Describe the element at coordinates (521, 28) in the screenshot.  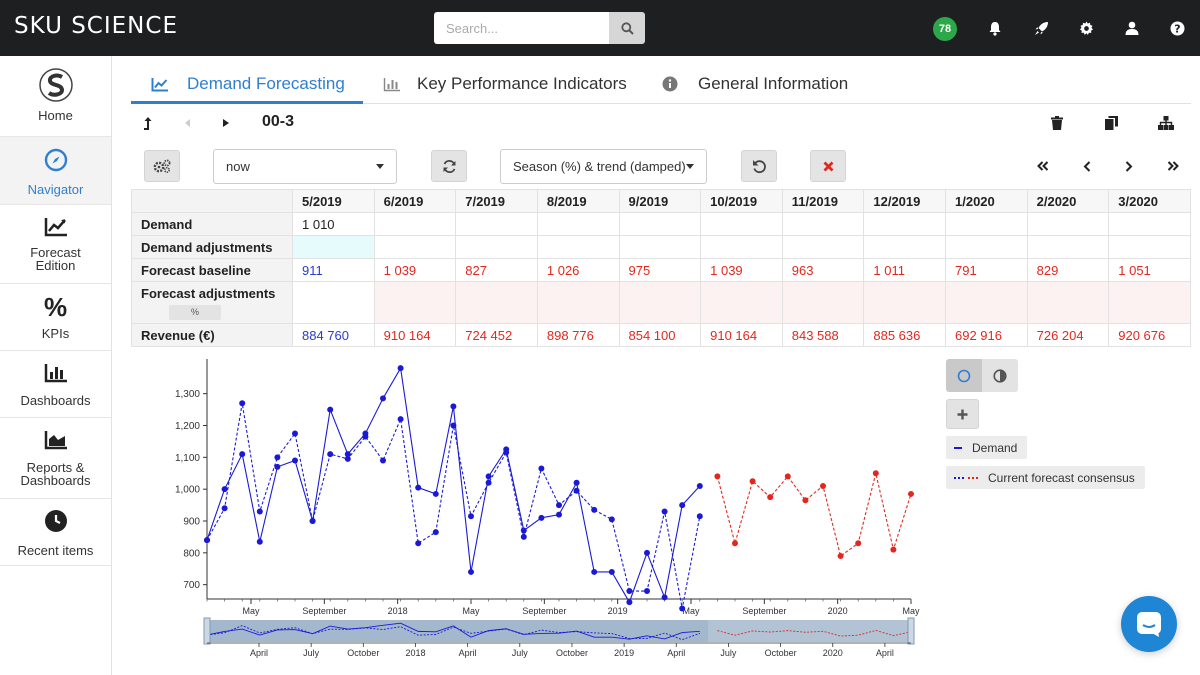
I see `search-input` at that location.